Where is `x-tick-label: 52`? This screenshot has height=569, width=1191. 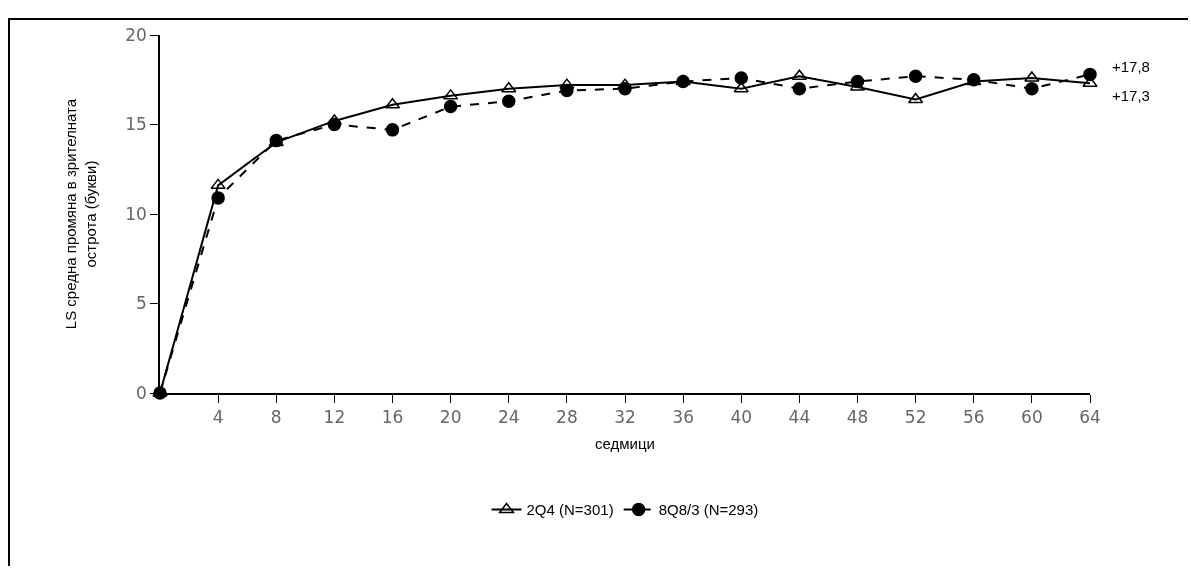
x-tick-label: 52 is located at coordinates (915, 417).